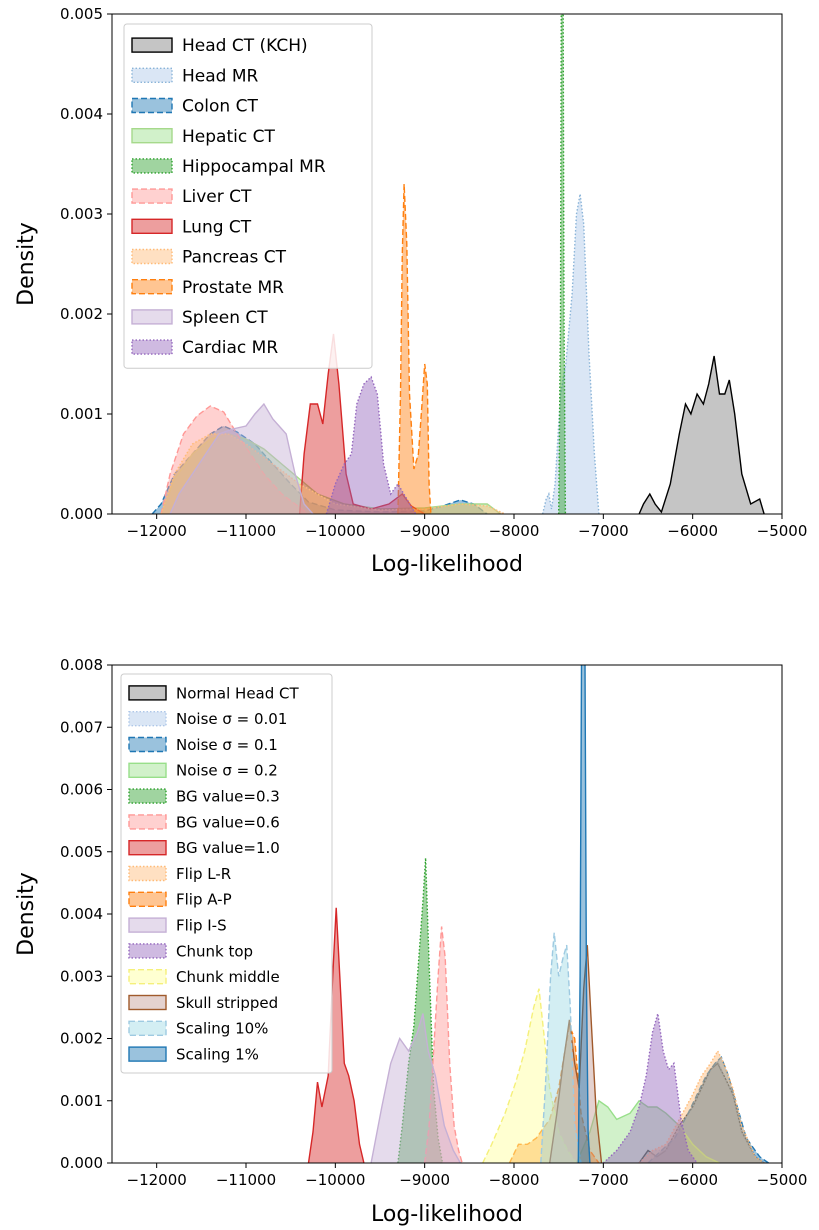  Describe the element at coordinates (81, 976) in the screenshot. I see `bottom-y-tick-label: 0.003` at that location.